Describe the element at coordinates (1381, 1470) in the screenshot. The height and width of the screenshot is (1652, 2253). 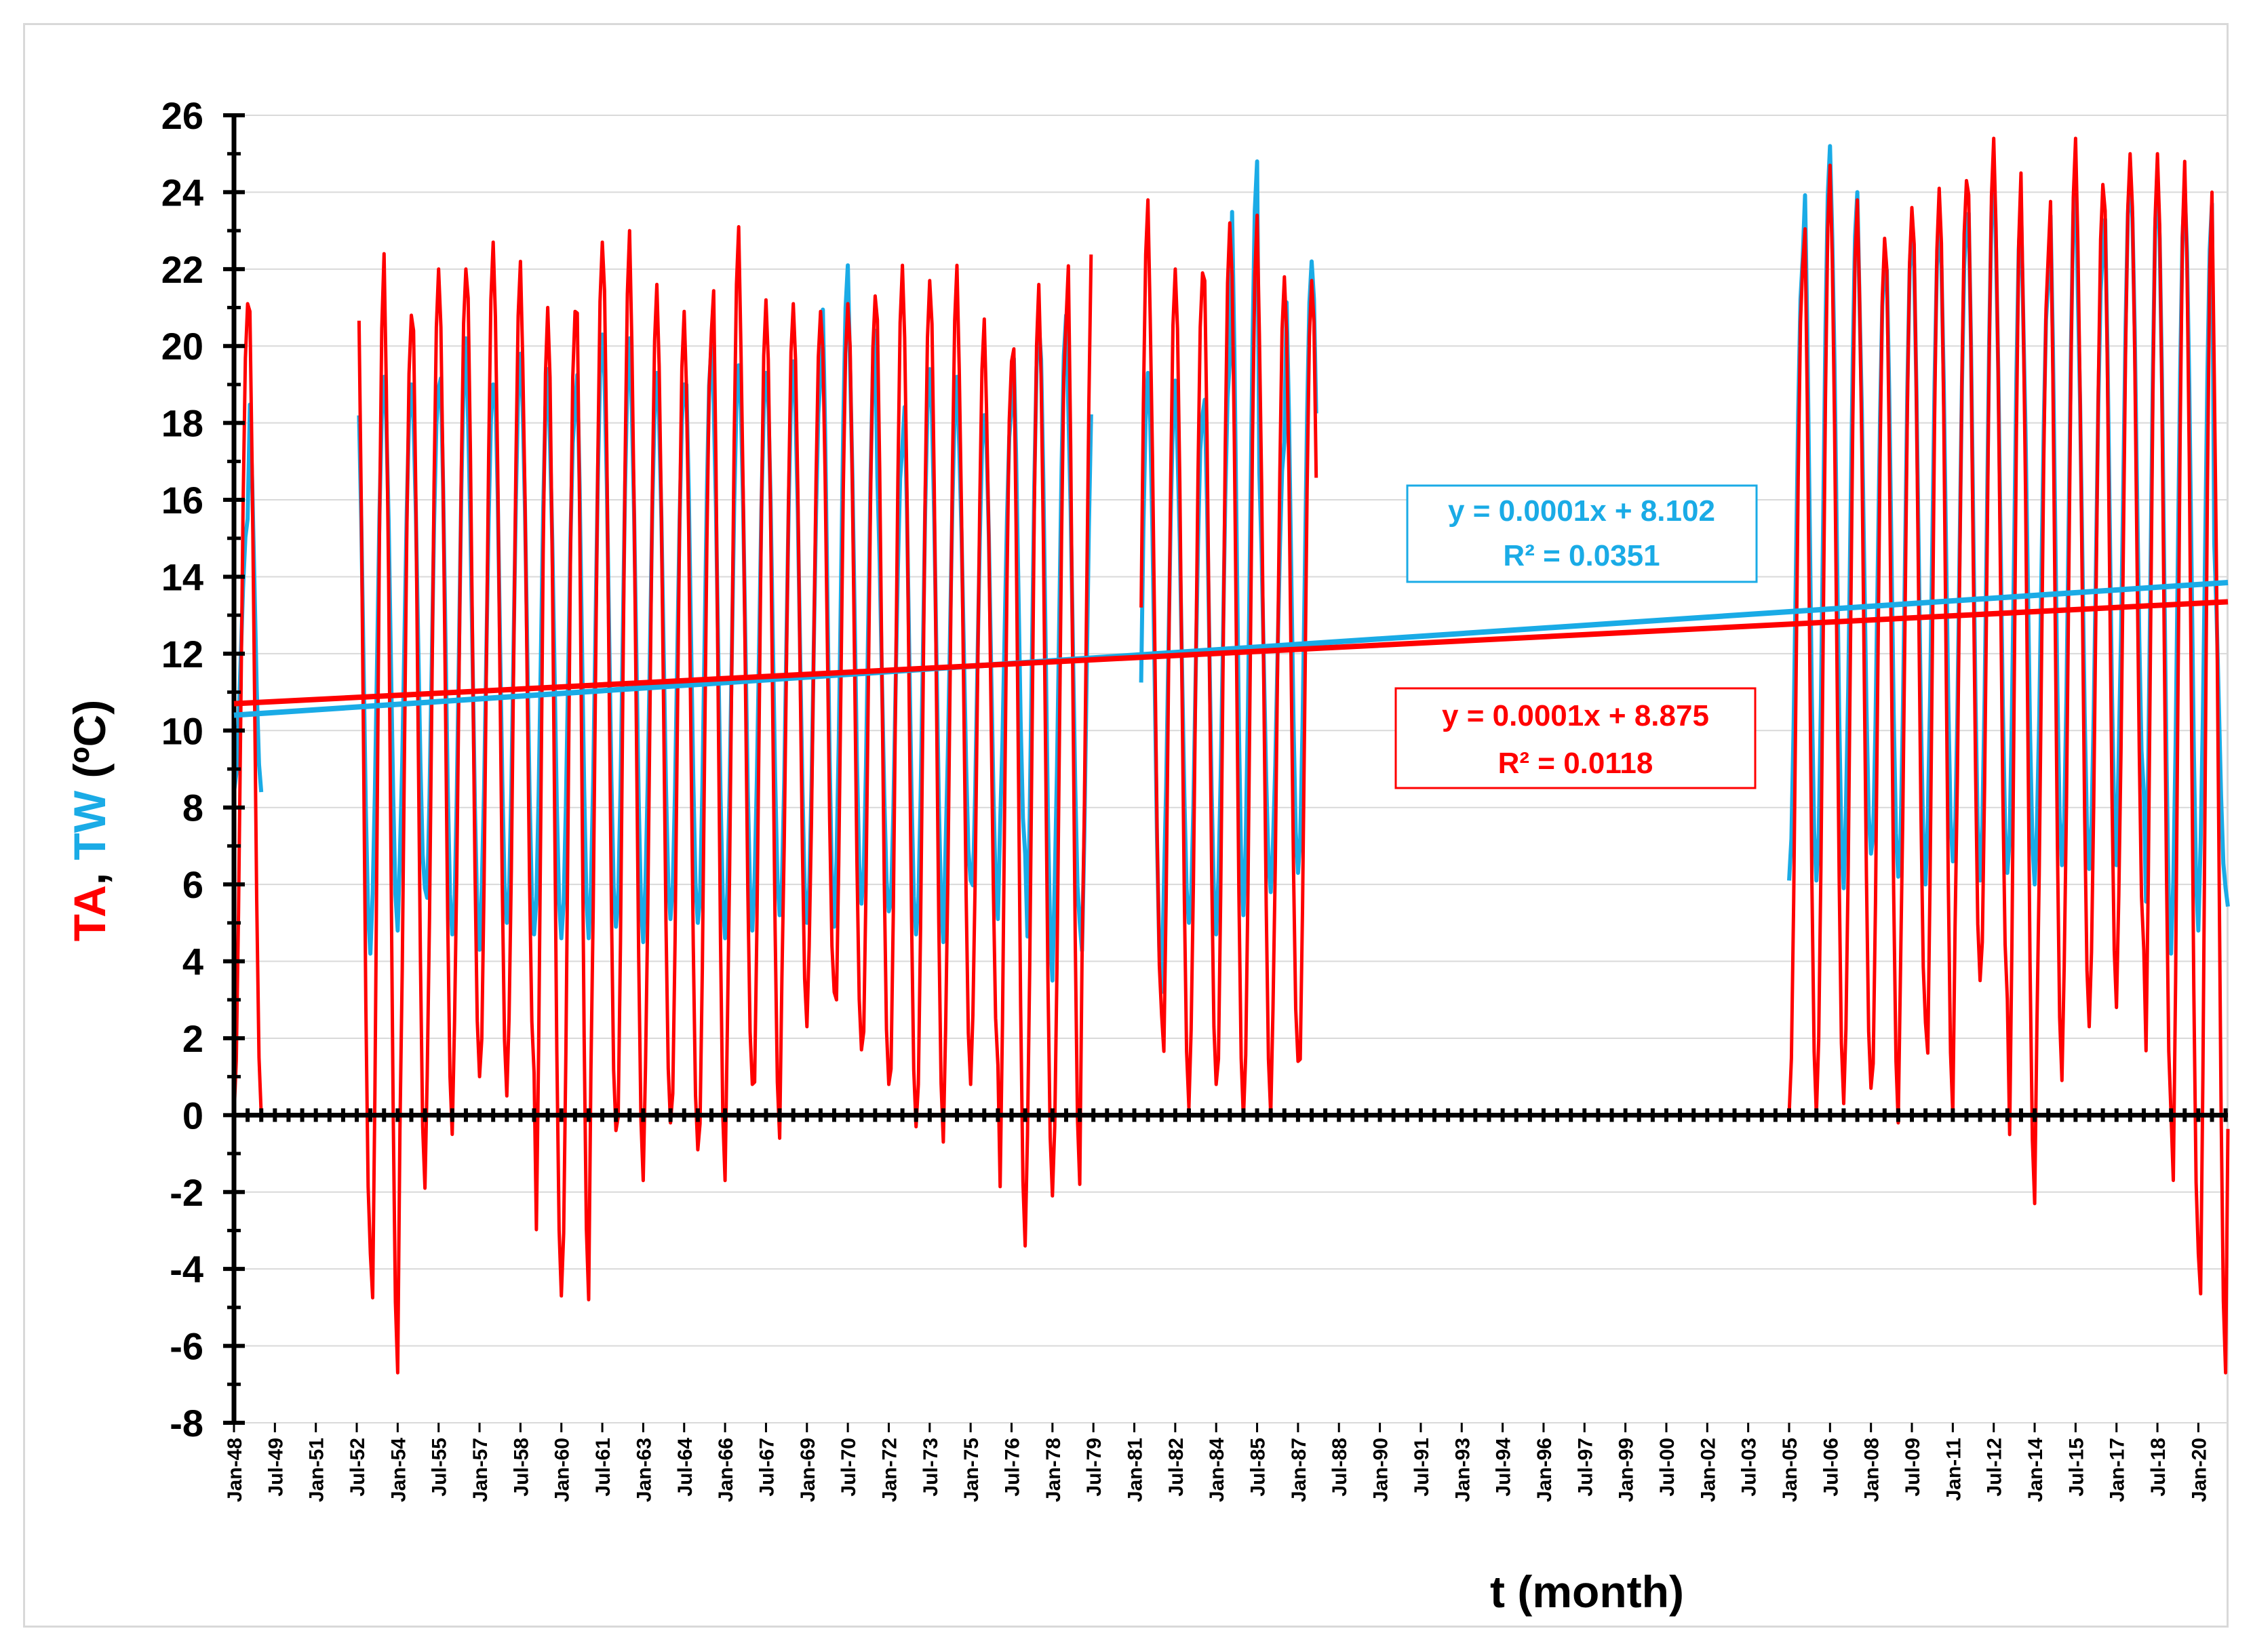
I see `x-tick-label: Jan-90` at that location.